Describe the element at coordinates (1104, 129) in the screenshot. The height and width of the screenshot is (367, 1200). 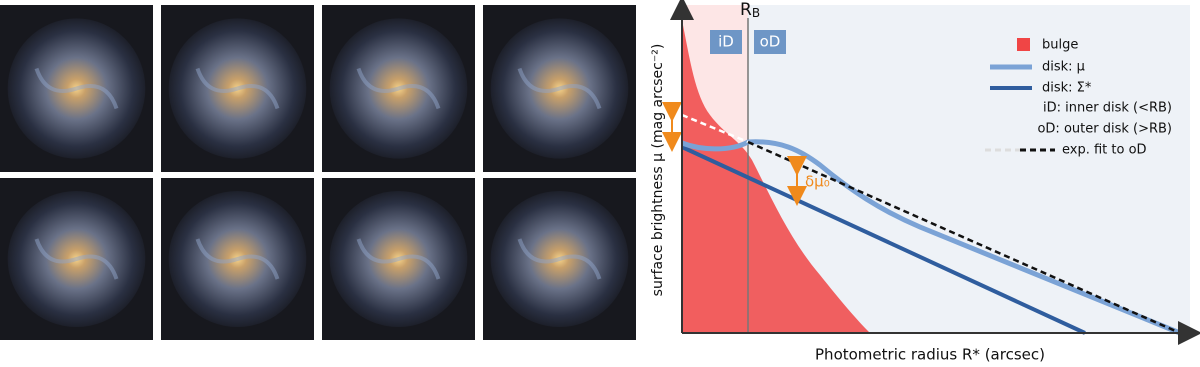
I see `legend-entry: oD: outer disk (>RB)` at that location.